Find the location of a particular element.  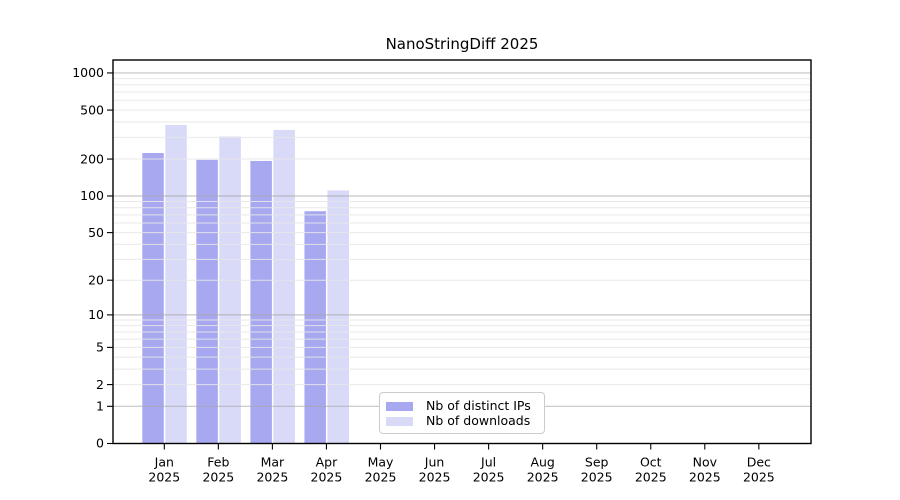

x-tick-label-month: May is located at coordinates (381, 462).